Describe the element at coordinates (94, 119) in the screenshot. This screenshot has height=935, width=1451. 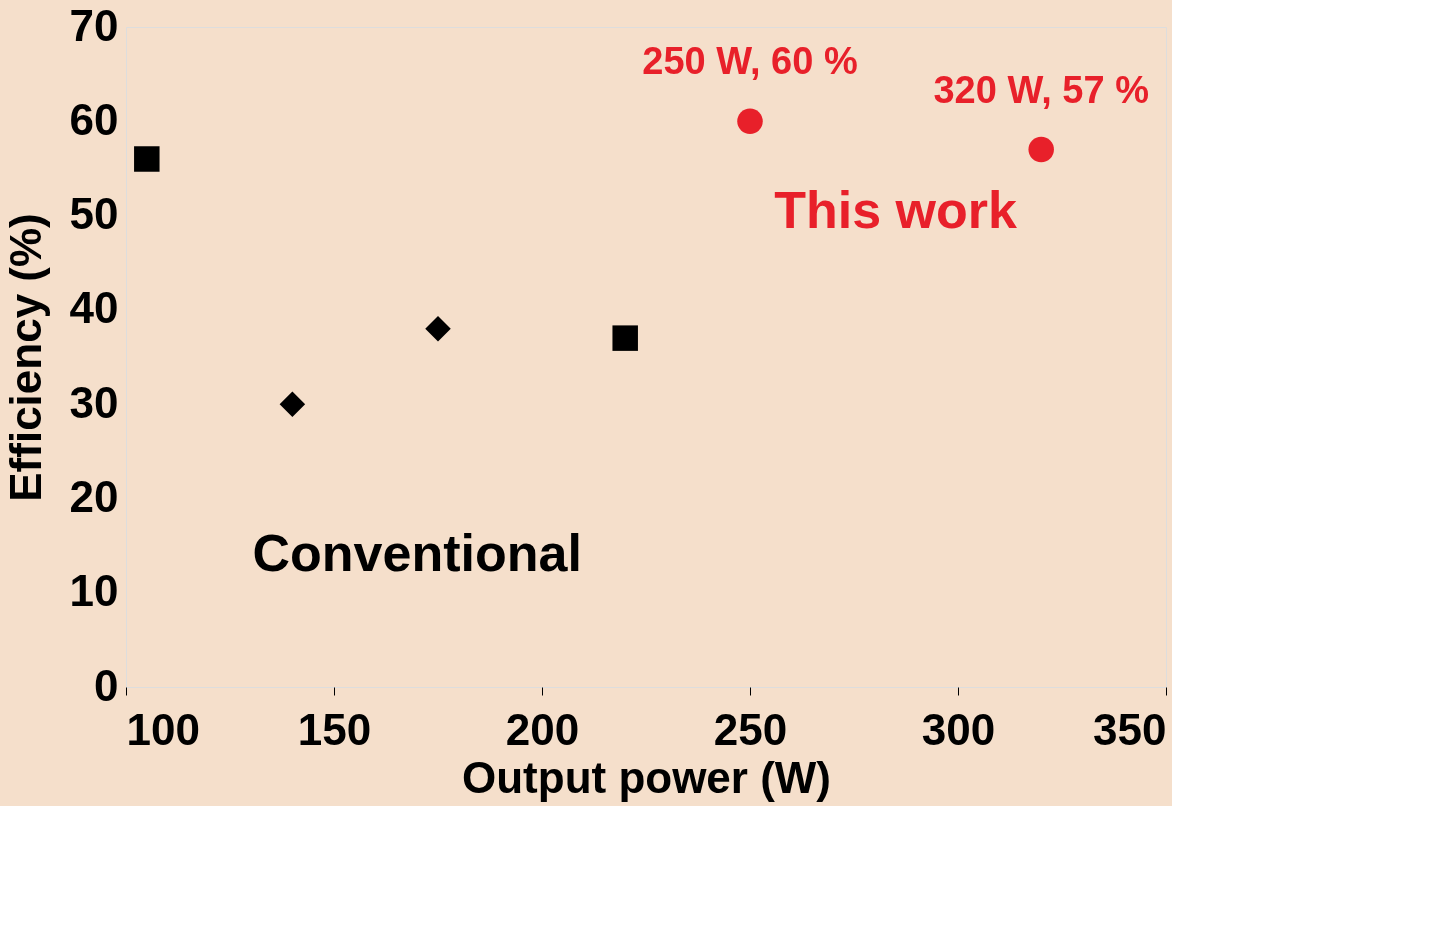
I see `y-tick-label: 60` at that location.